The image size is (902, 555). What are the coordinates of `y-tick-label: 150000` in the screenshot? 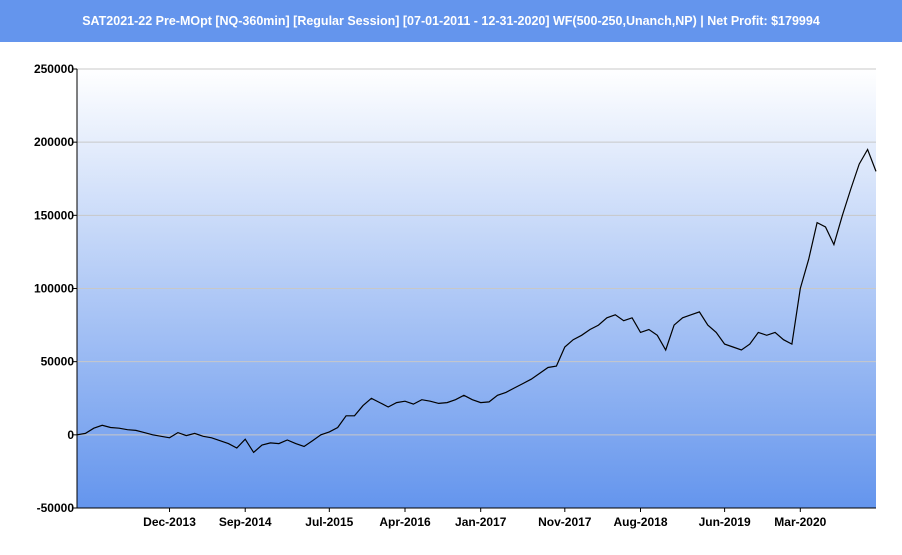 It's located at (54, 215).